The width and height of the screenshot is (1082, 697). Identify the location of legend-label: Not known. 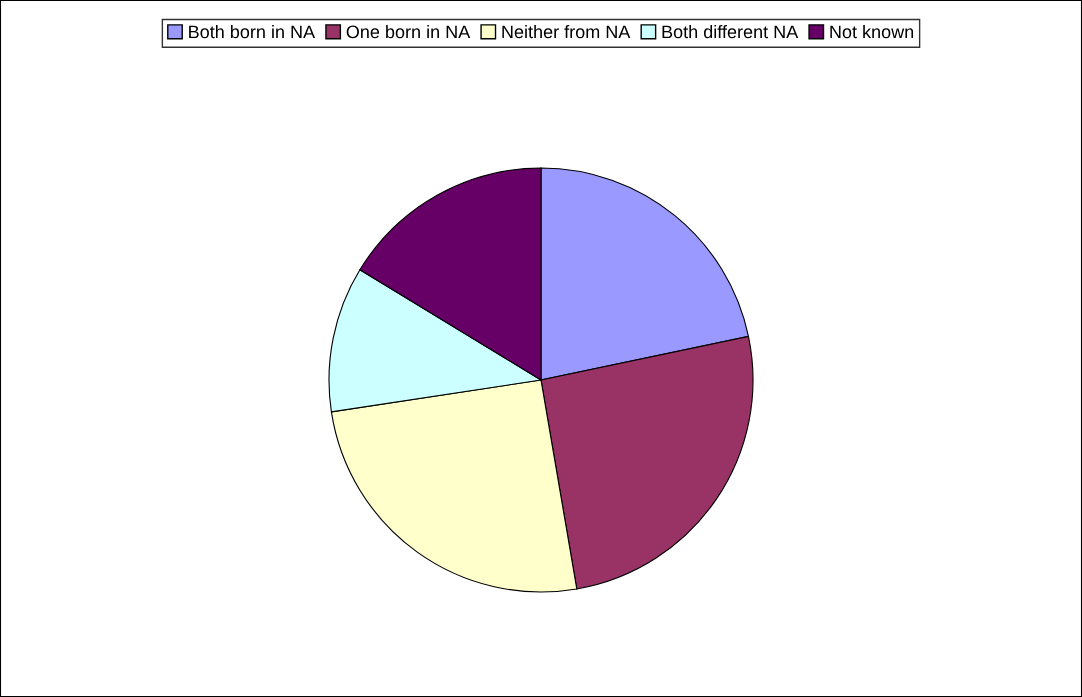
(872, 32).